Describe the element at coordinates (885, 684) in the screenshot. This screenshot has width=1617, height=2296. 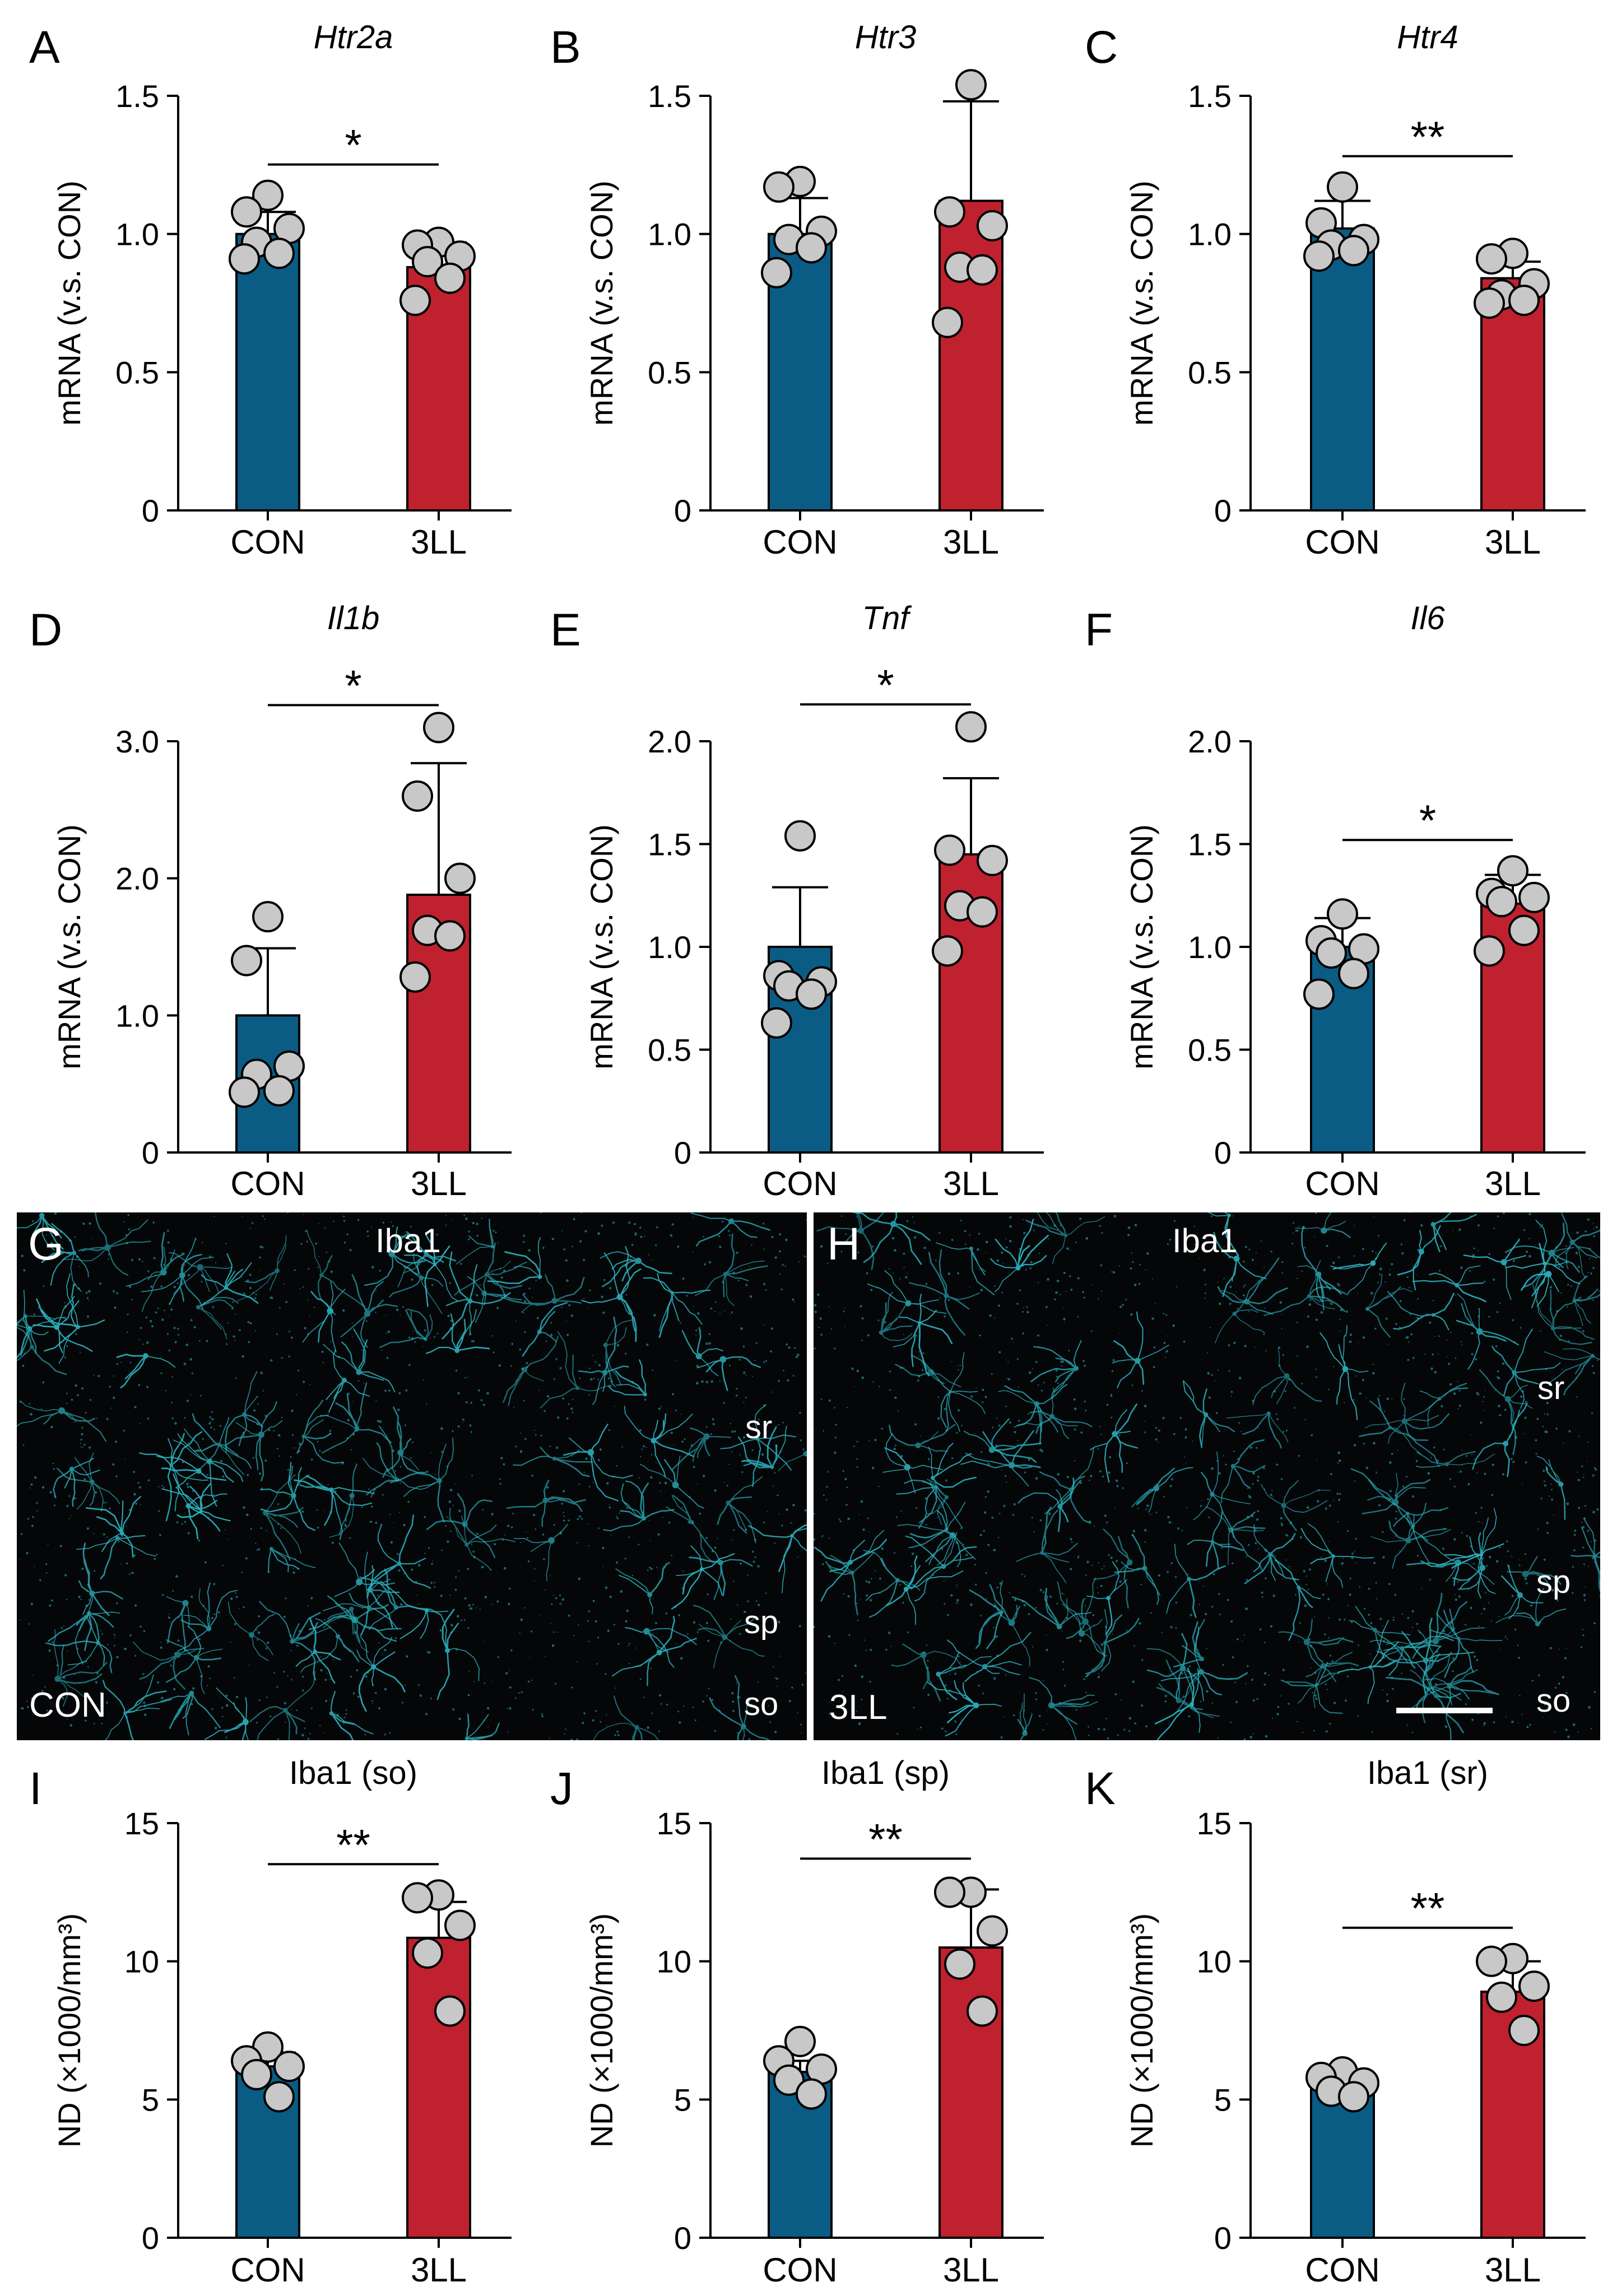
I see `significance-marker-e: *` at that location.